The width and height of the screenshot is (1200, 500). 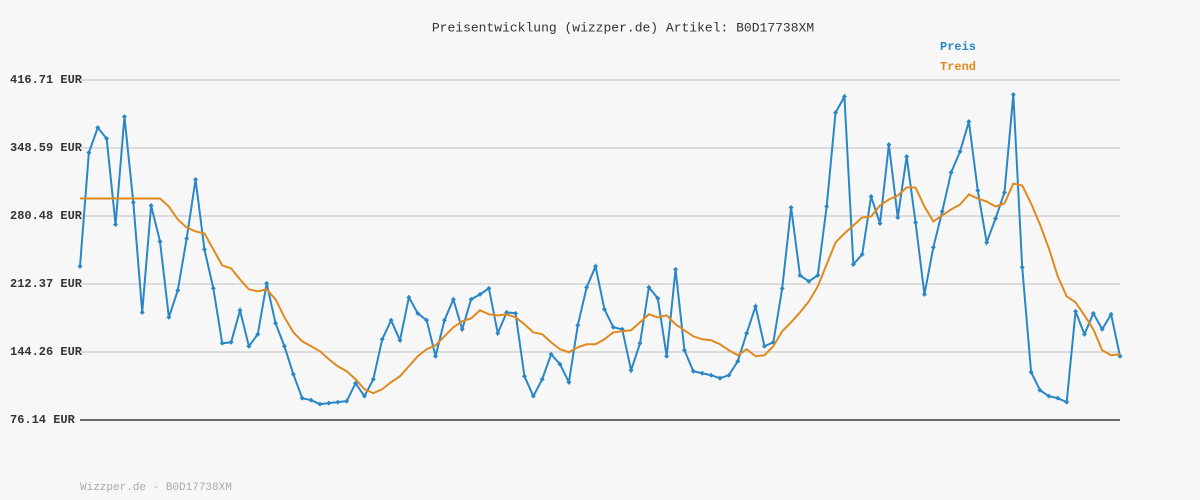 I want to click on y-tick-label: 76.14 EUR, so click(x=43, y=420).